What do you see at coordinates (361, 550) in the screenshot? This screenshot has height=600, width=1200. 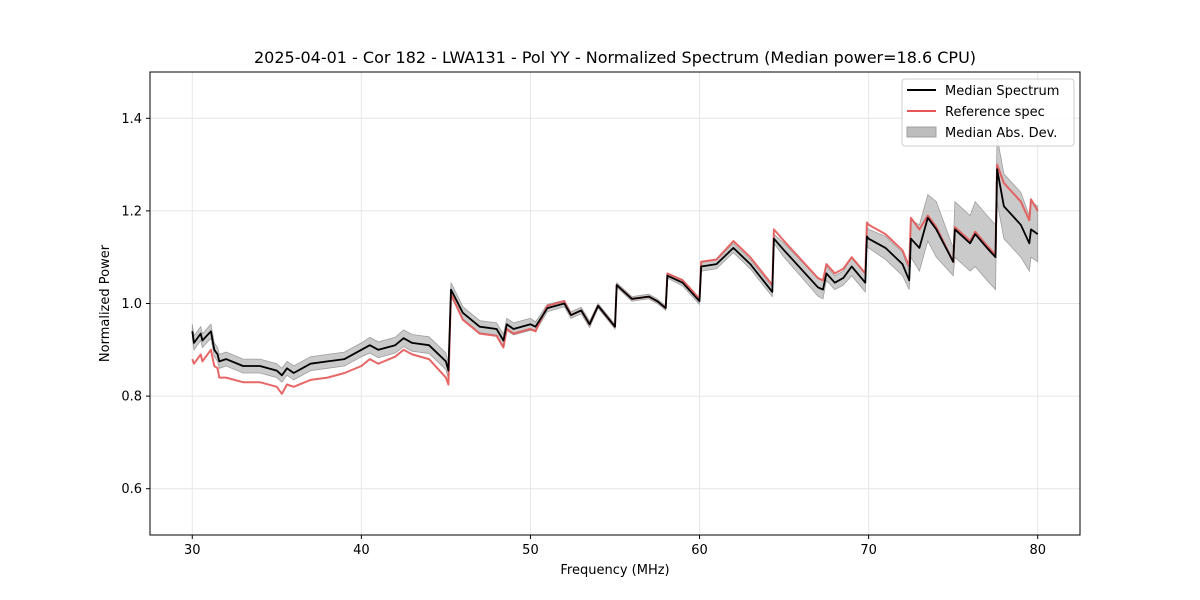 I see `x-tick-label: 40` at bounding box center [361, 550].